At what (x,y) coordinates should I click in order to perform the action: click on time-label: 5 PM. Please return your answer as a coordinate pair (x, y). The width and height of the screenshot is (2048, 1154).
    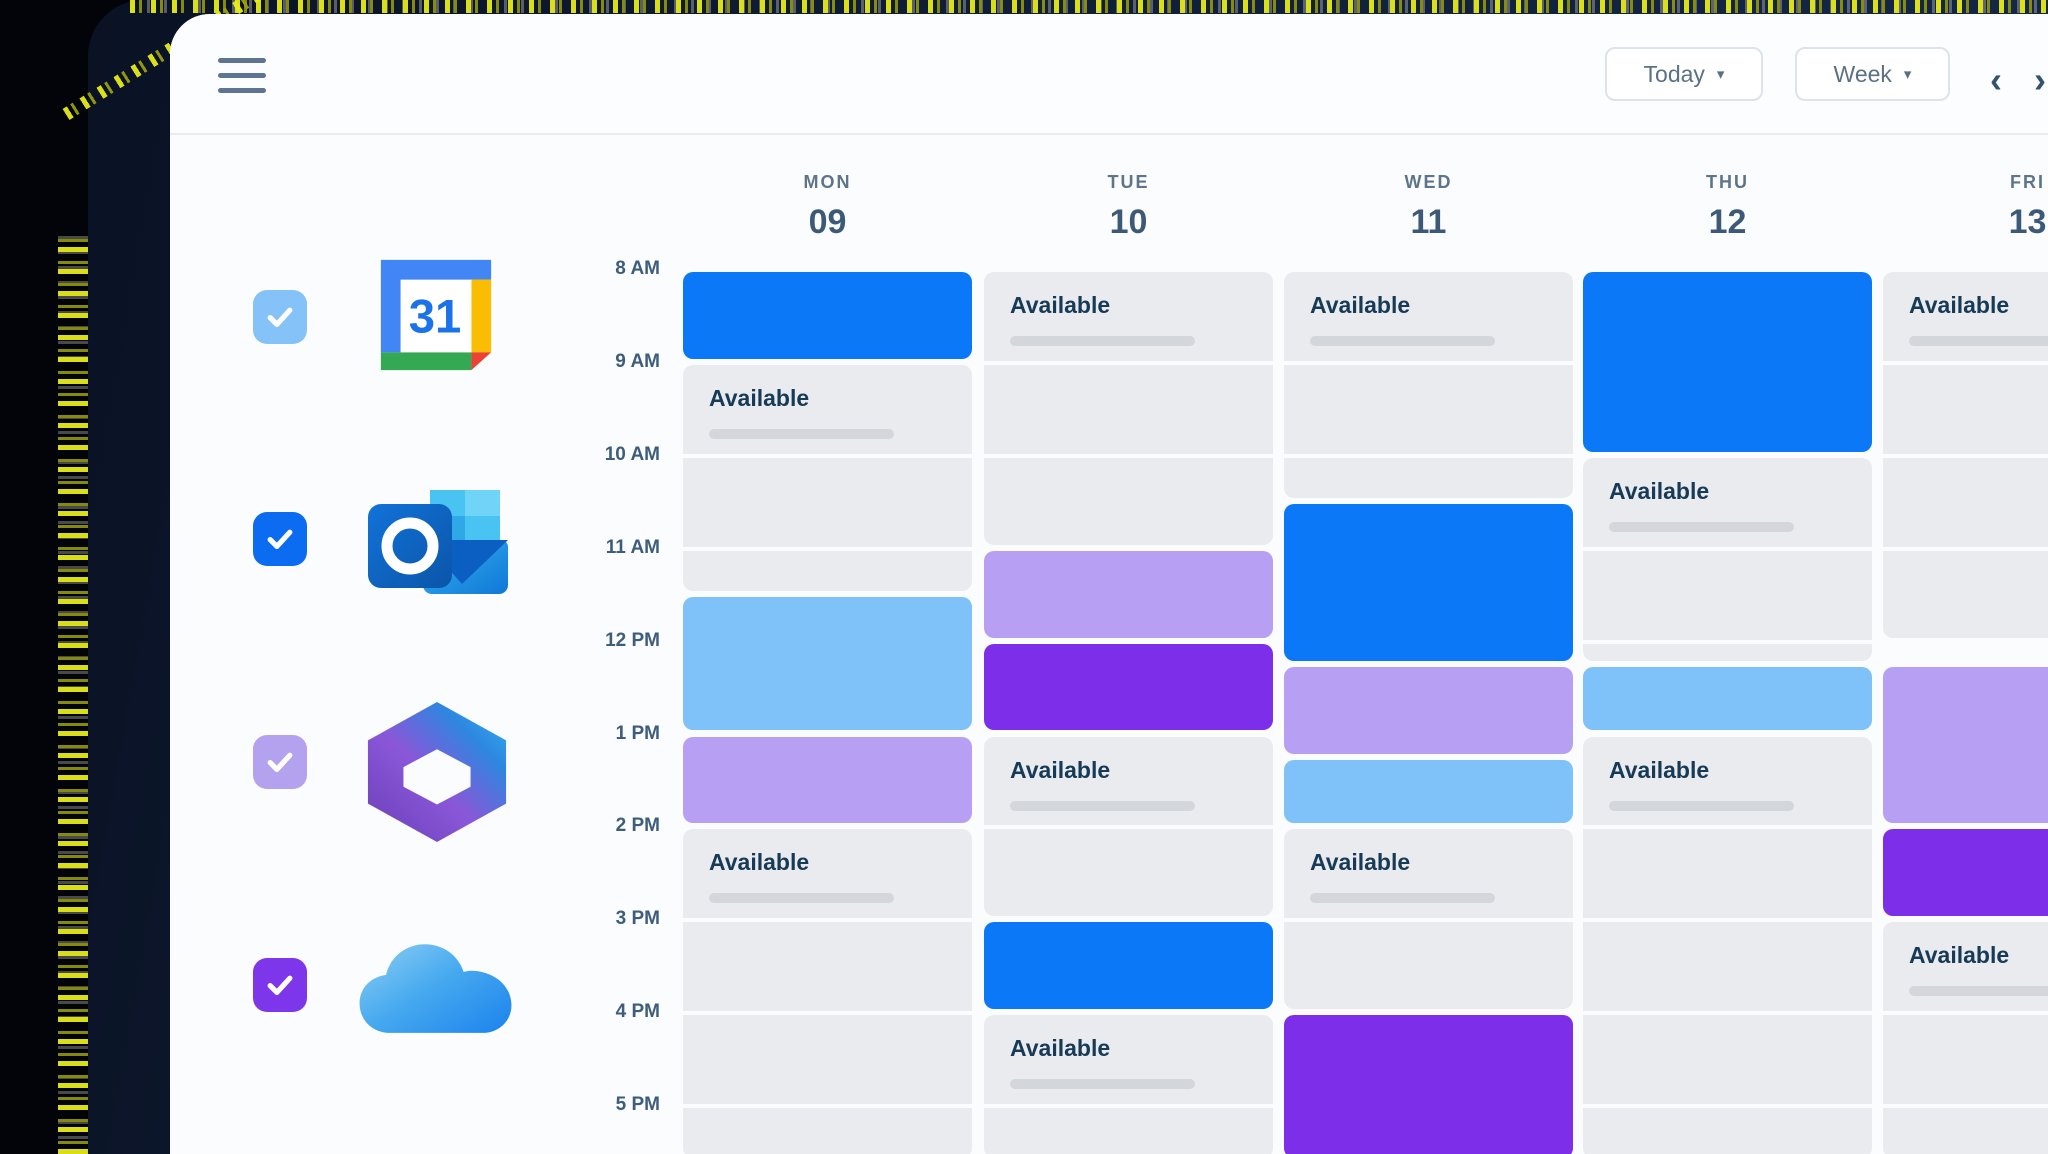
    Looking at the image, I should click on (637, 1105).